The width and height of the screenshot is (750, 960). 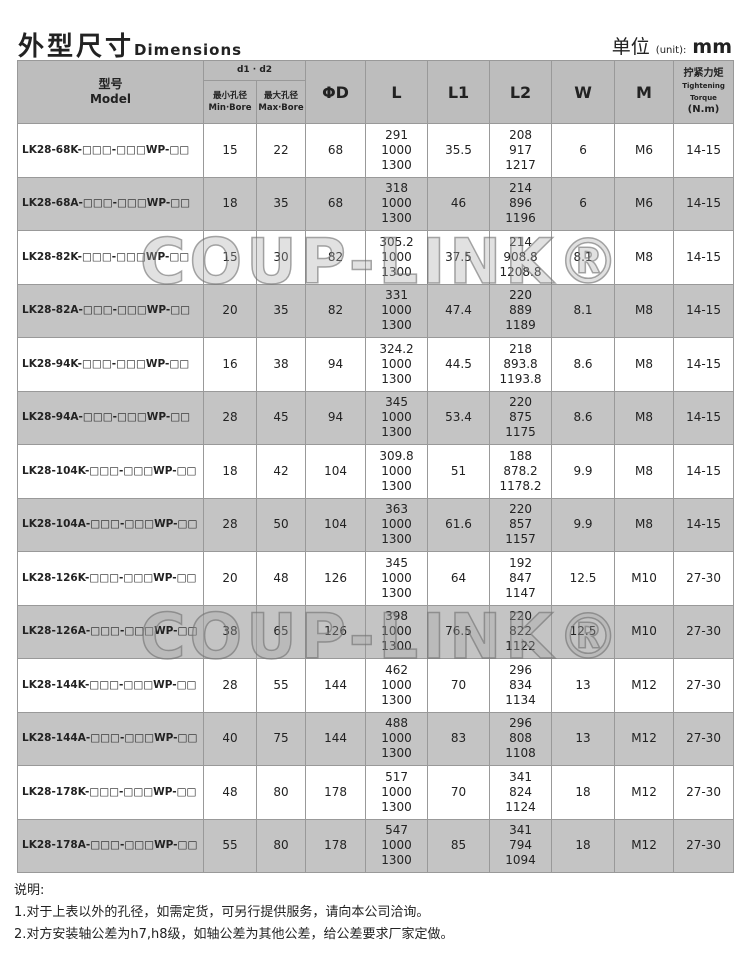 What do you see at coordinates (110, 364) in the screenshot?
I see `cell-model: LK28-94K-□□□-□□□WP-□□` at bounding box center [110, 364].